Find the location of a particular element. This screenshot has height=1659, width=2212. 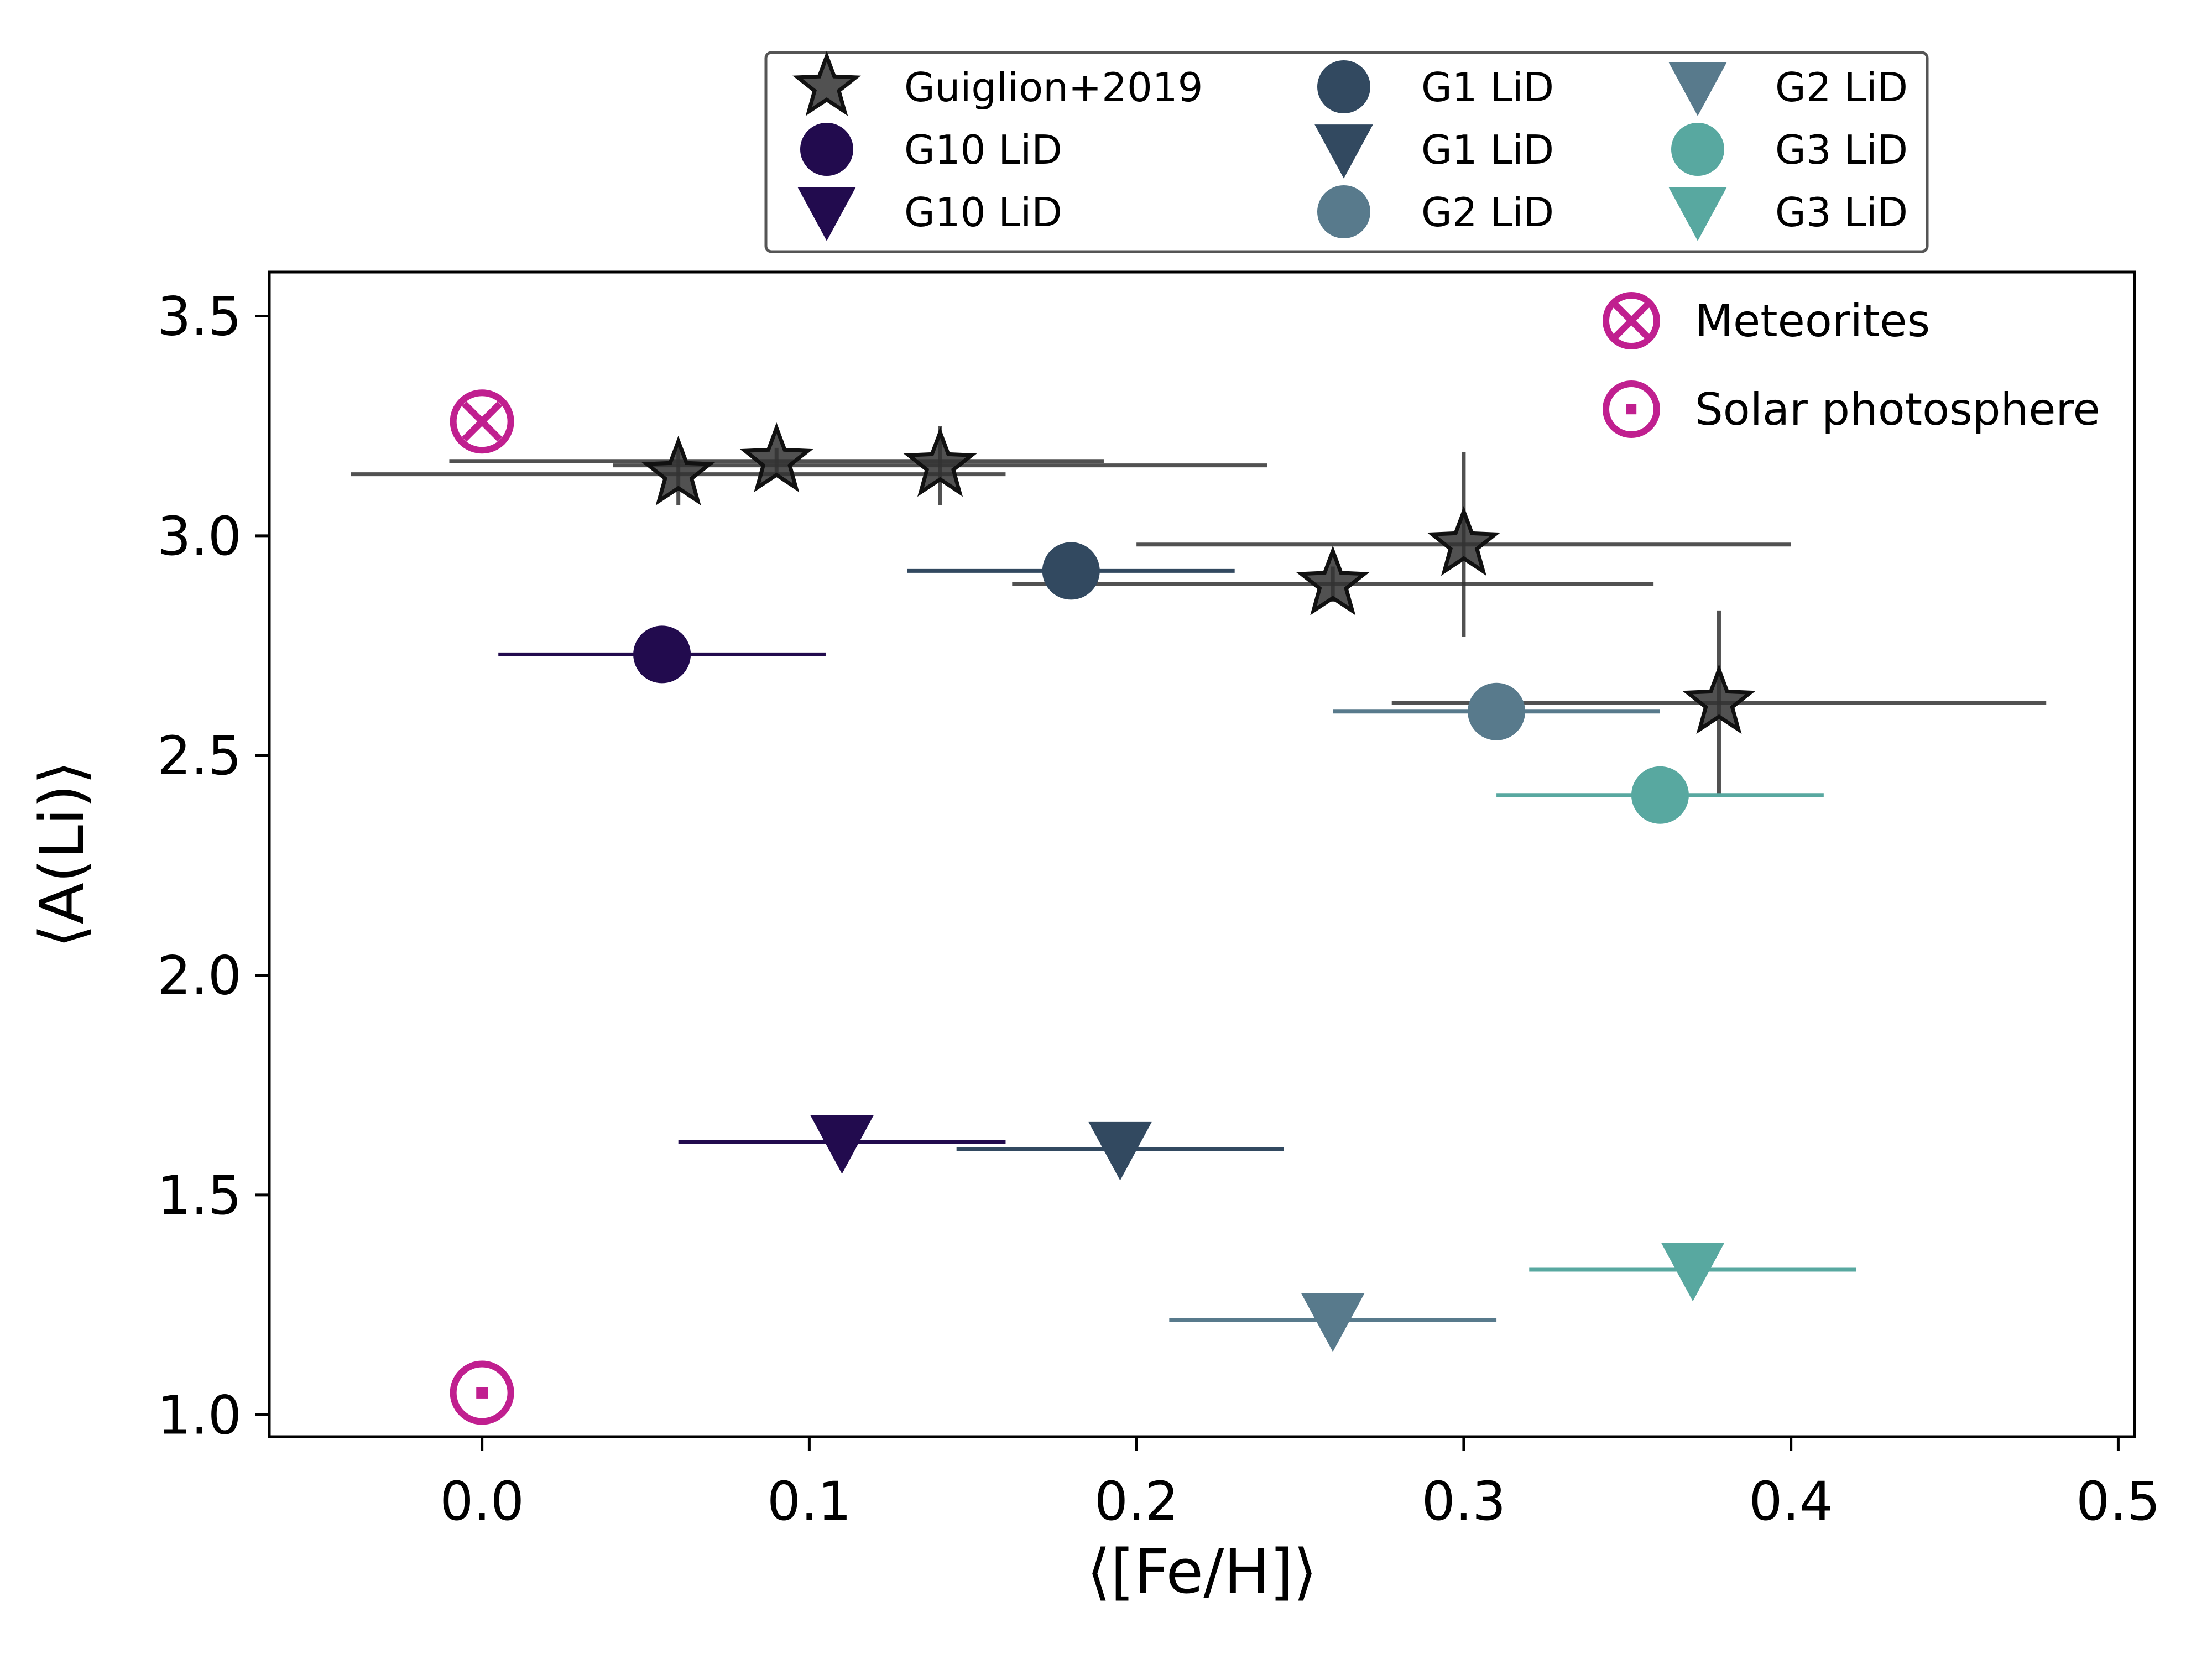

x-tick-label: 0.5 is located at coordinates (2119, 1501).